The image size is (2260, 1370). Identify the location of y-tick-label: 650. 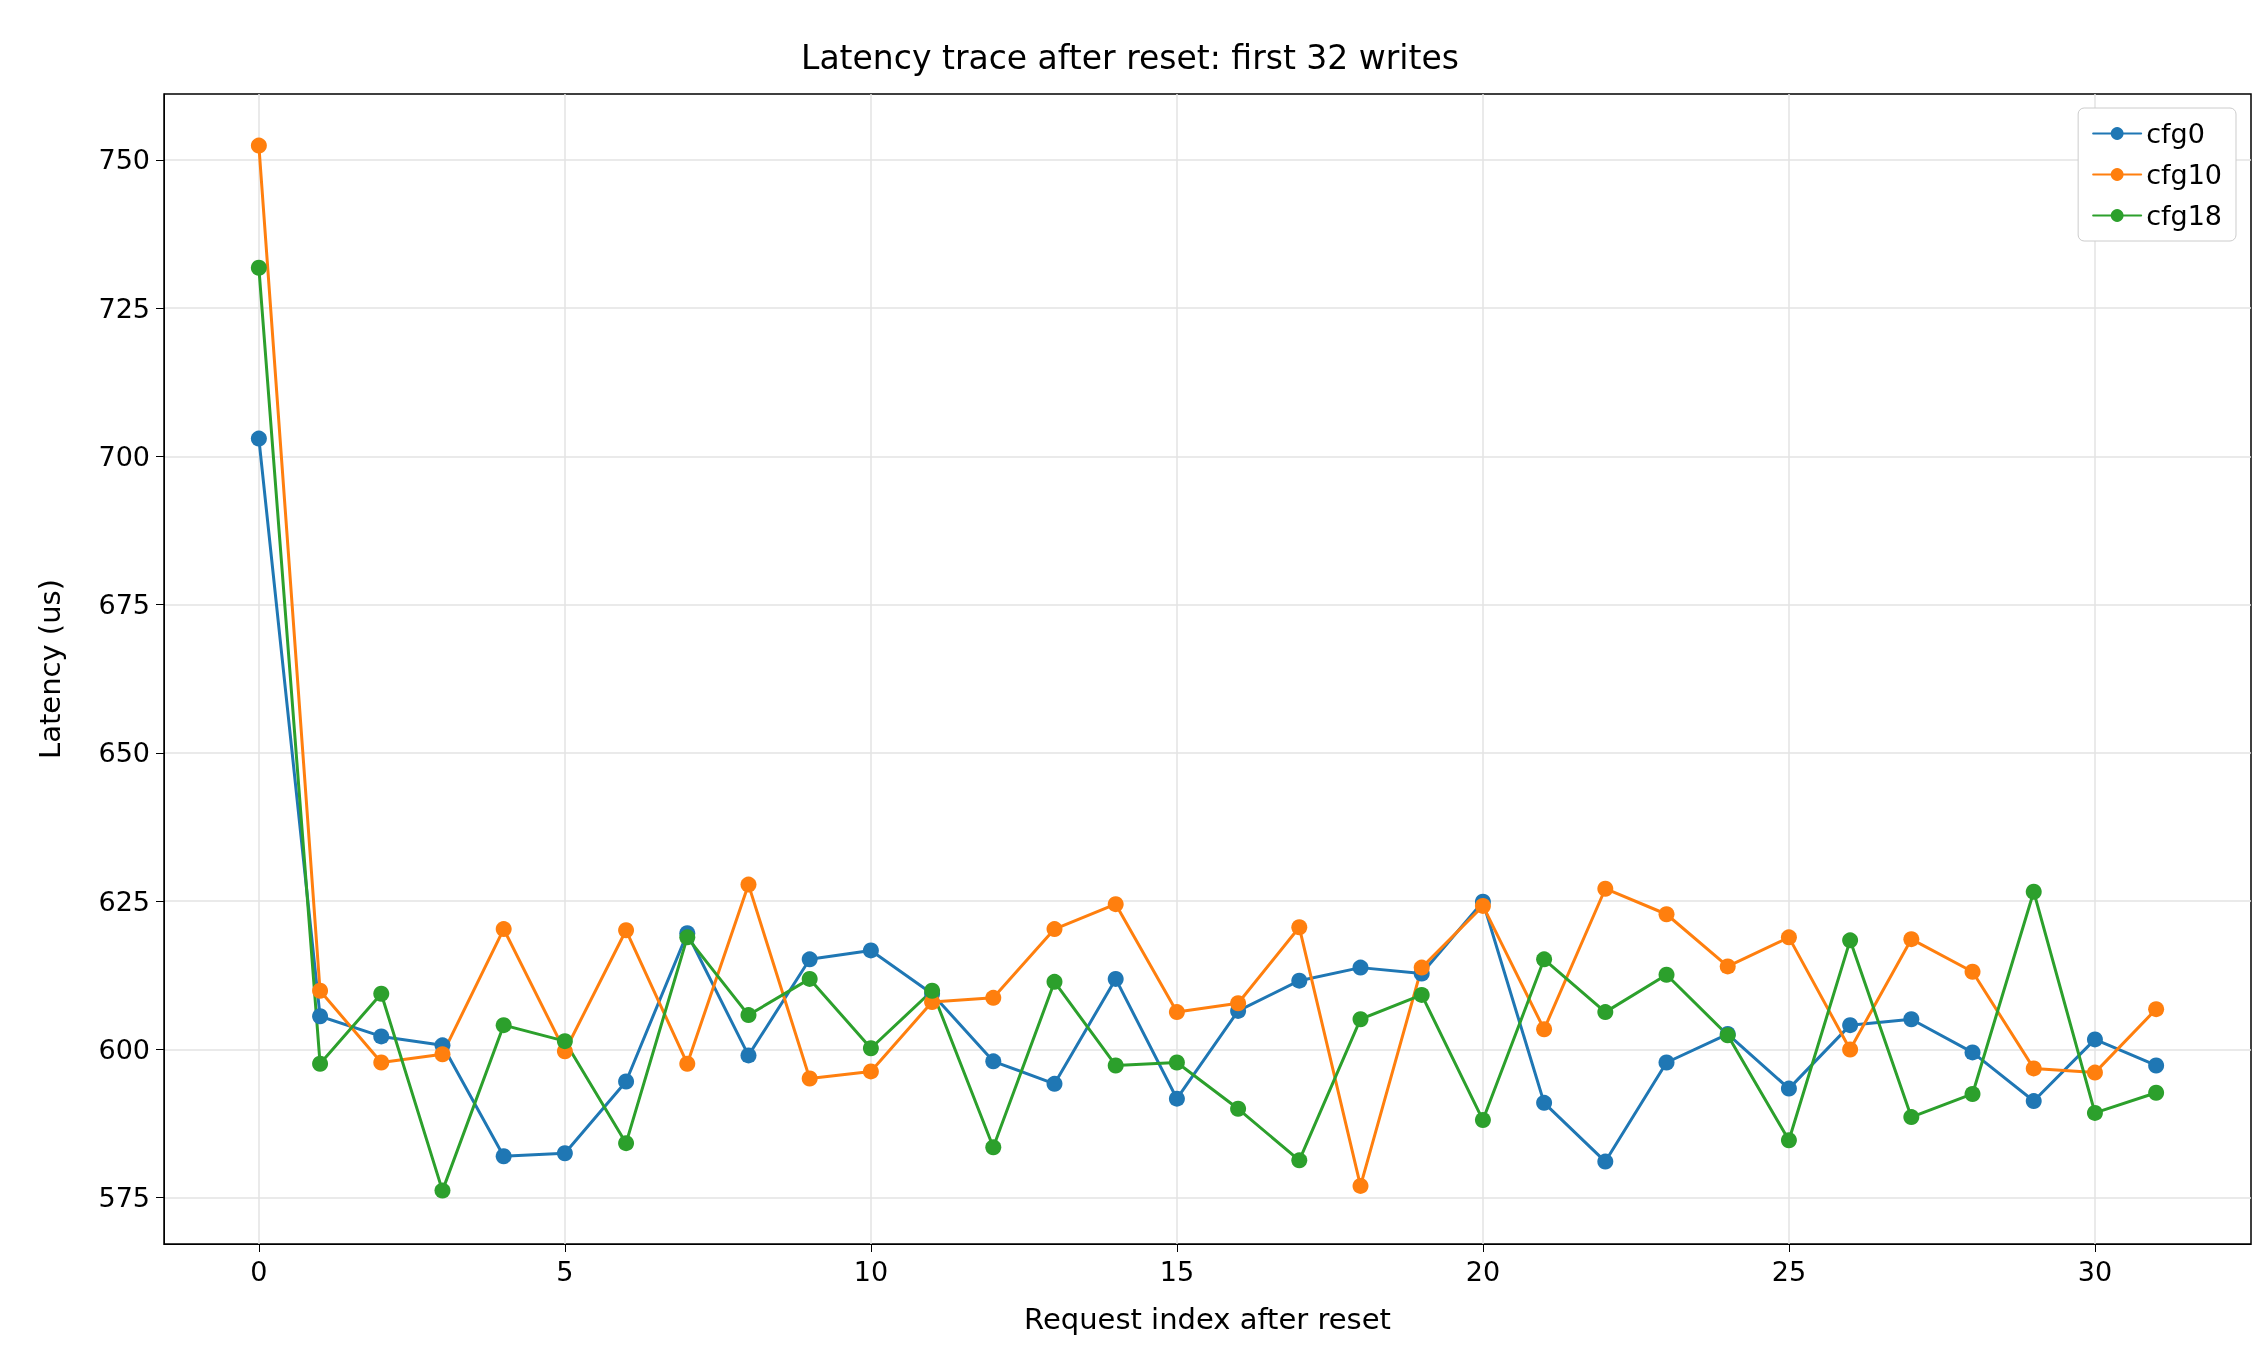
(124, 753).